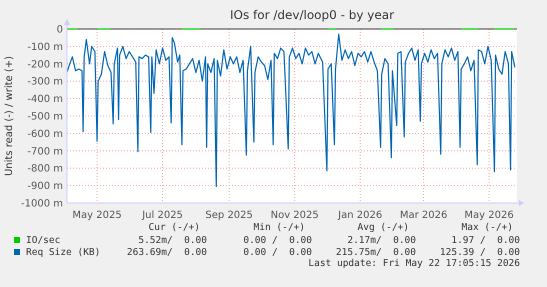 The image size is (547, 287). What do you see at coordinates (45, 117) in the screenshot?
I see `y-tick-label: -500 m` at bounding box center [45, 117].